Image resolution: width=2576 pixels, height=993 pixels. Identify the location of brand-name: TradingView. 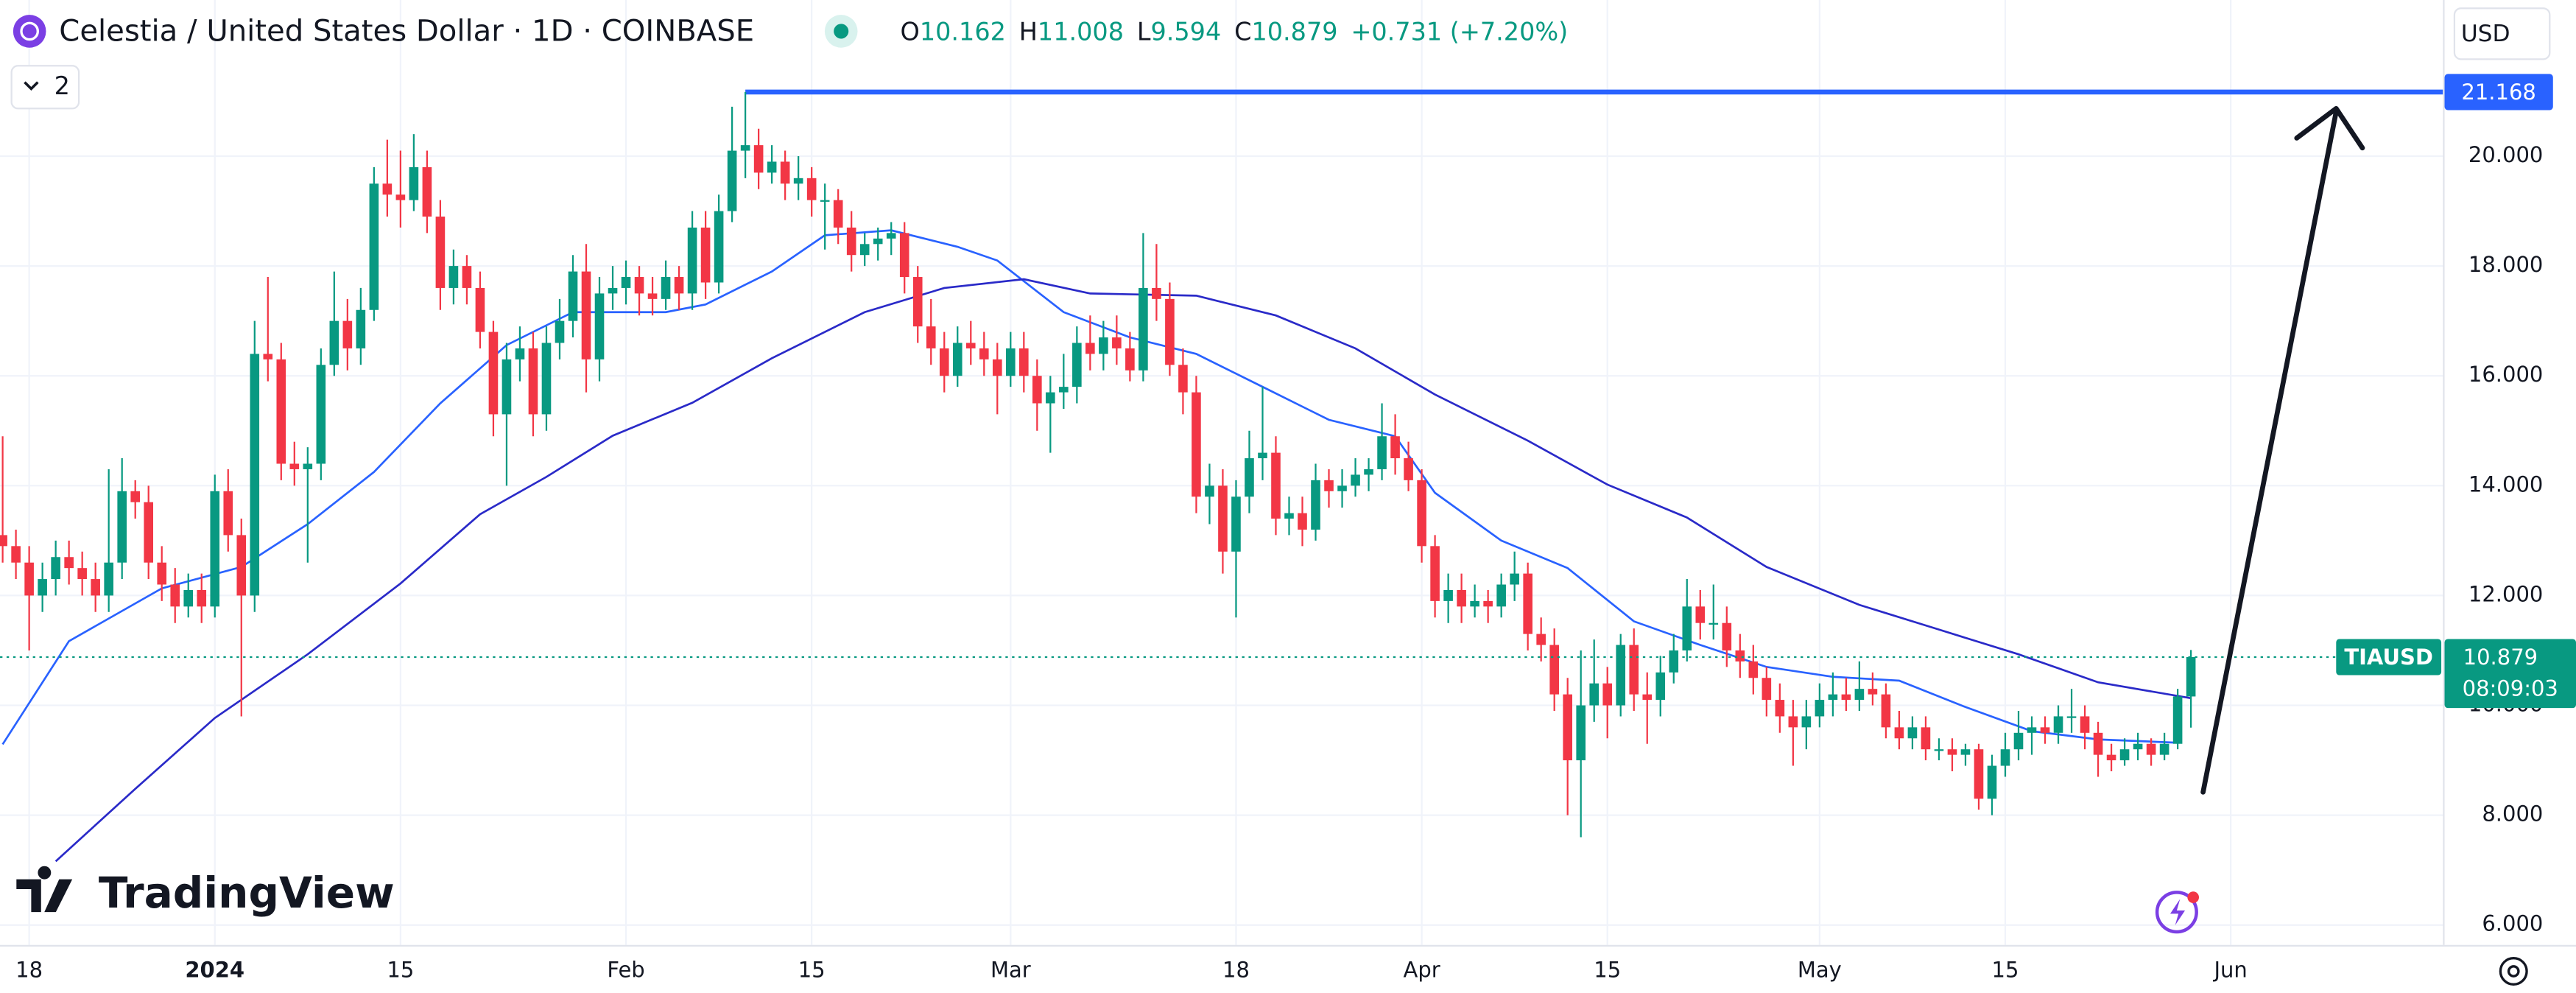
(247, 893).